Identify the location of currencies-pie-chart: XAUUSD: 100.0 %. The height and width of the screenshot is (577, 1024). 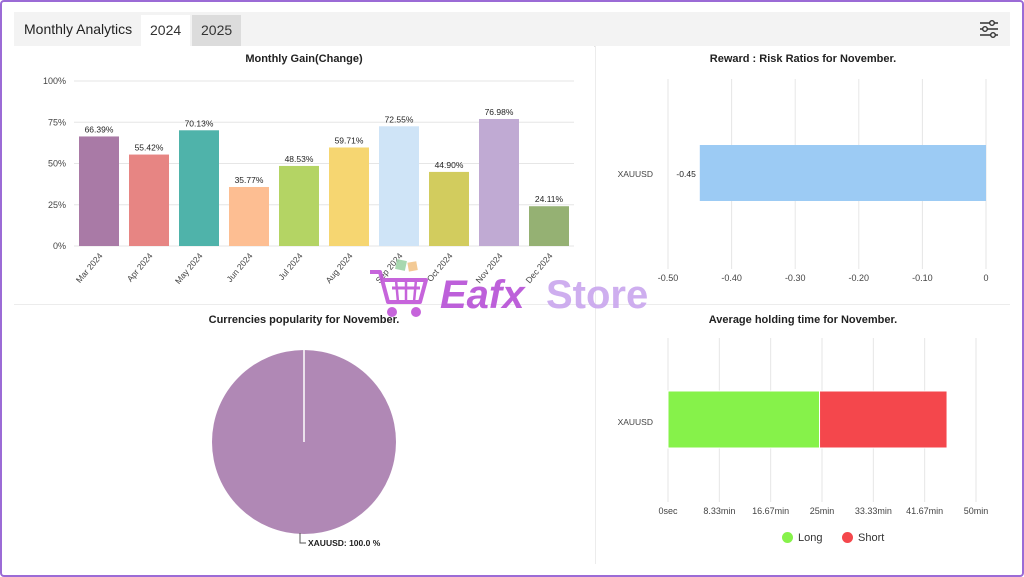
(304, 449).